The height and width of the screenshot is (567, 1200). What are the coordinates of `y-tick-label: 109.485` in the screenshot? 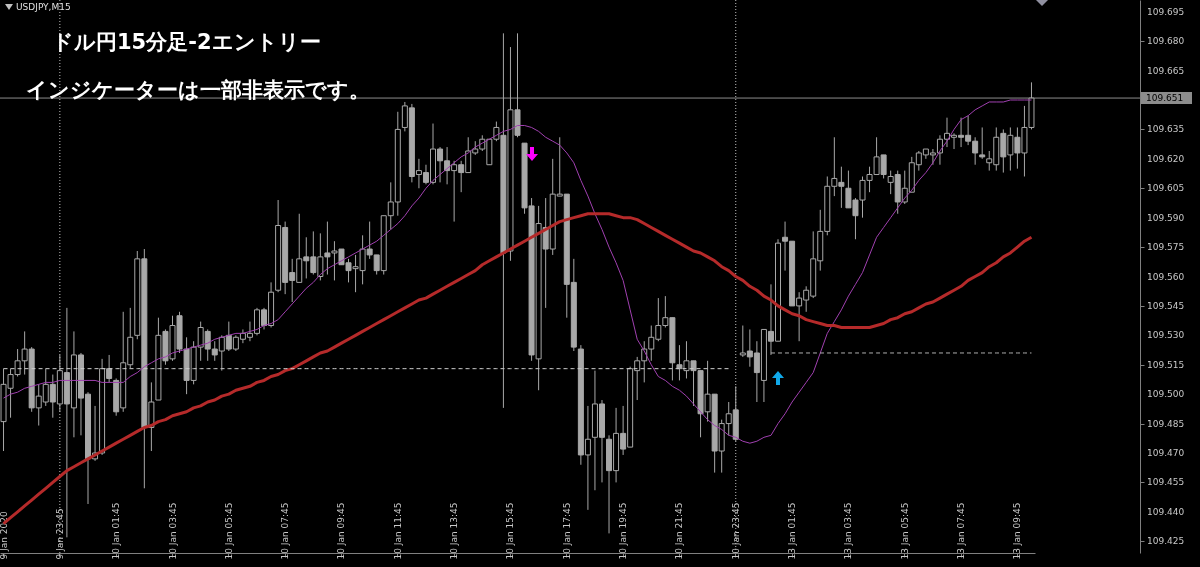 It's located at (1166, 423).